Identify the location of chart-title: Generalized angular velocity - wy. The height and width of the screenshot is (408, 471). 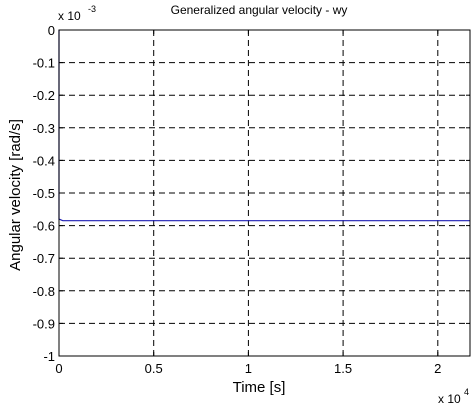
(259, 10).